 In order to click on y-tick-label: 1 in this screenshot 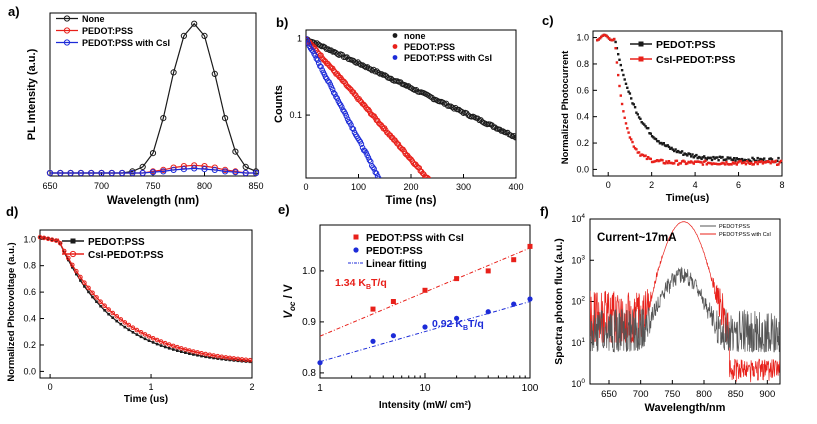, I will do `click(299, 39)`.